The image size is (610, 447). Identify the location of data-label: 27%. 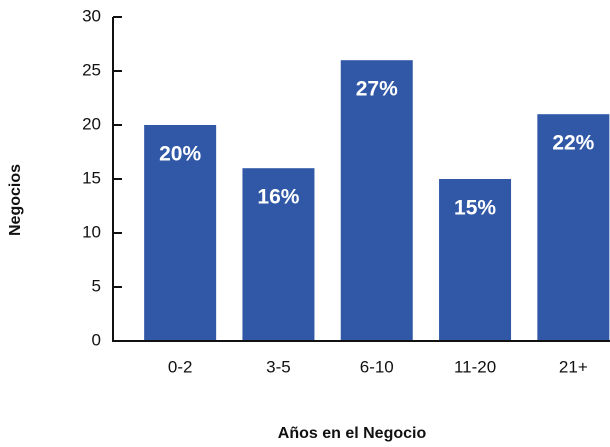
(377, 89).